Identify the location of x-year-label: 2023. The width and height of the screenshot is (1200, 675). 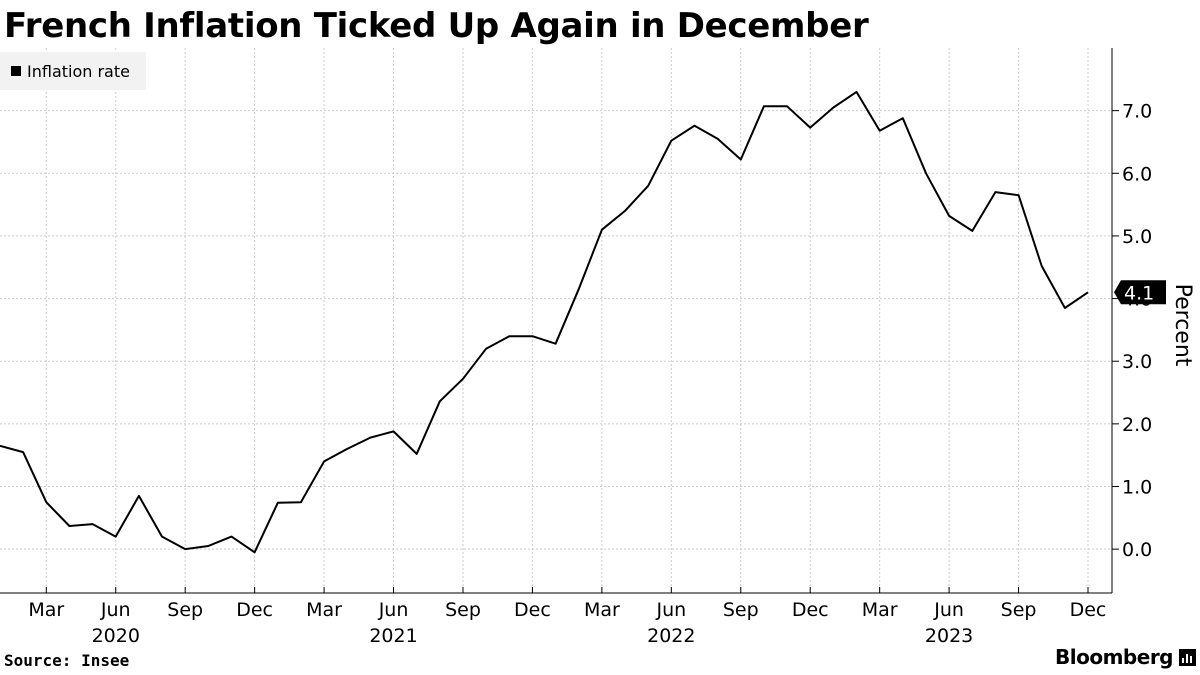
(949, 636).